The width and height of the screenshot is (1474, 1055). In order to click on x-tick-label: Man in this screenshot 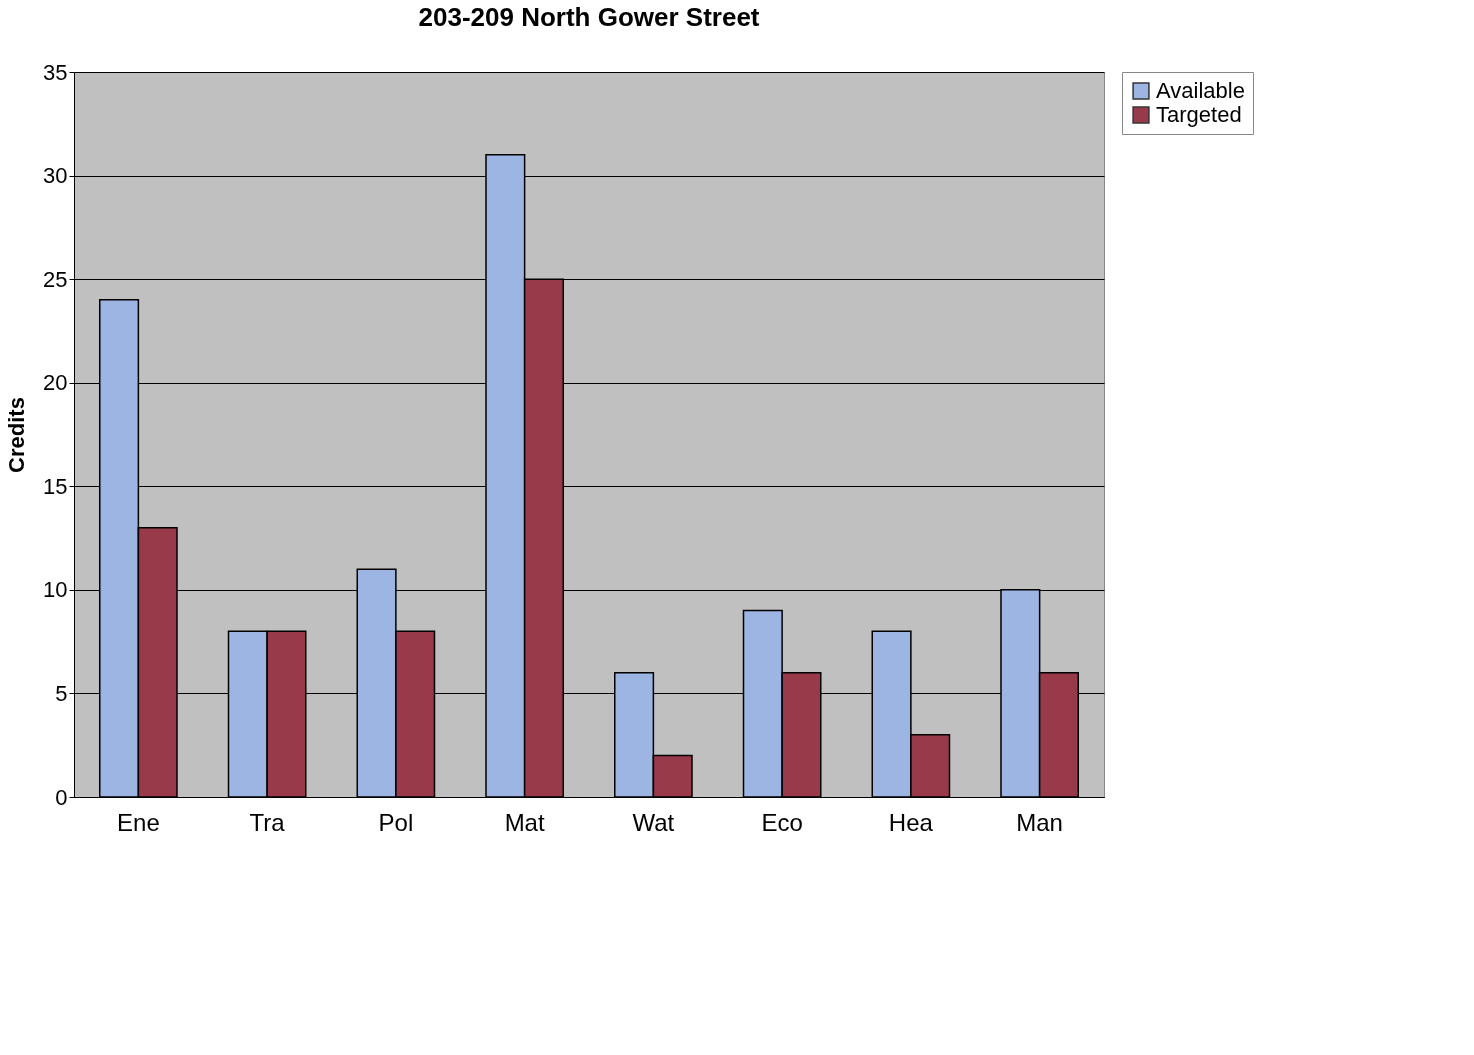, I will do `click(1039, 822)`.